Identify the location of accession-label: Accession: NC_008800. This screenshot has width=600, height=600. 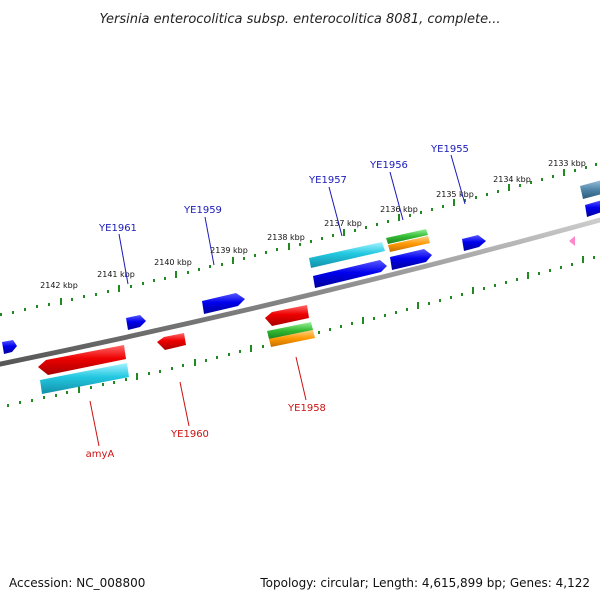
(77, 583).